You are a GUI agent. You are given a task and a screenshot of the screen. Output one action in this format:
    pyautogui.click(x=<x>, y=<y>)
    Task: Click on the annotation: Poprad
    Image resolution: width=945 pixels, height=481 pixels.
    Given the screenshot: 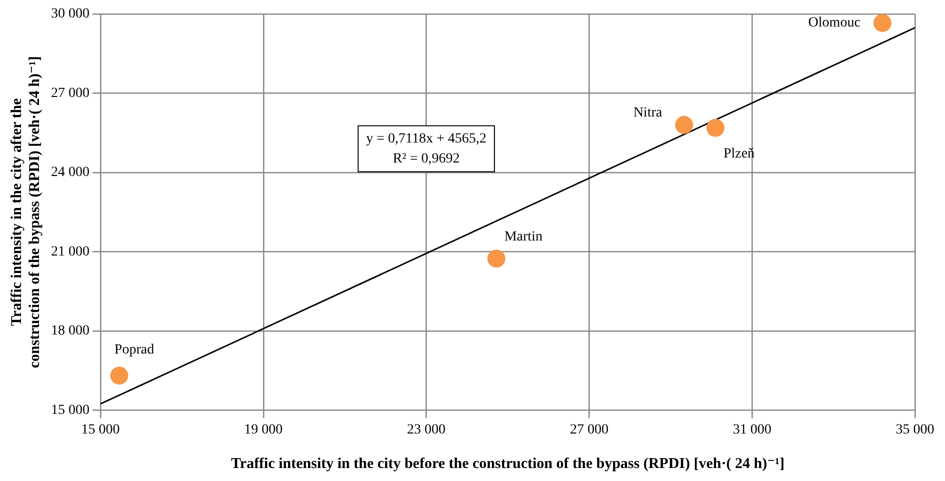 What is the action you would take?
    pyautogui.click(x=134, y=350)
    